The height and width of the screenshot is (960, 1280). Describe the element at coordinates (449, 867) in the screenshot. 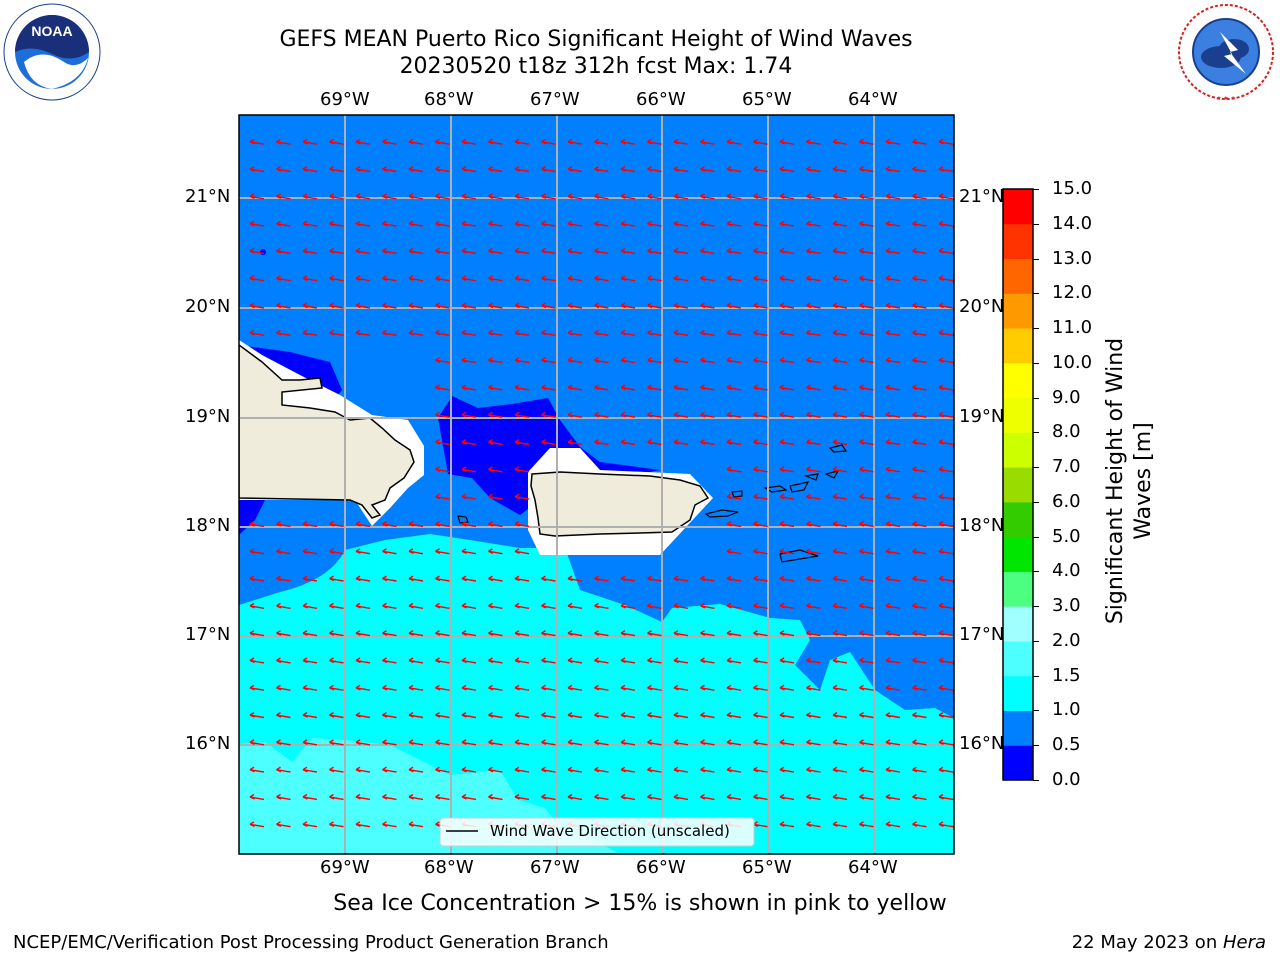

I see `lon-label-bottom-68w: 68°W` at that location.